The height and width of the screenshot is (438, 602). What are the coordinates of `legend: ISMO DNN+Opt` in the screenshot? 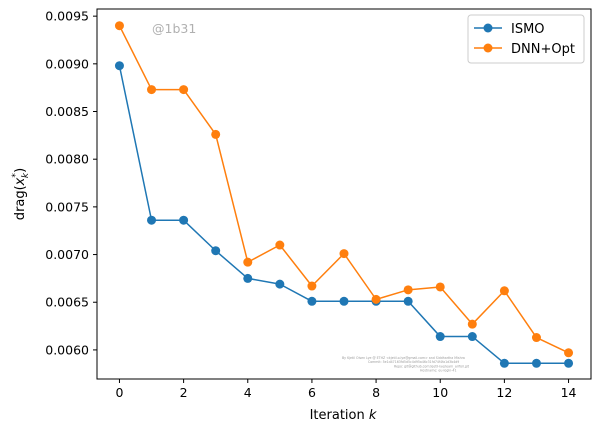 It's located at (526, 39).